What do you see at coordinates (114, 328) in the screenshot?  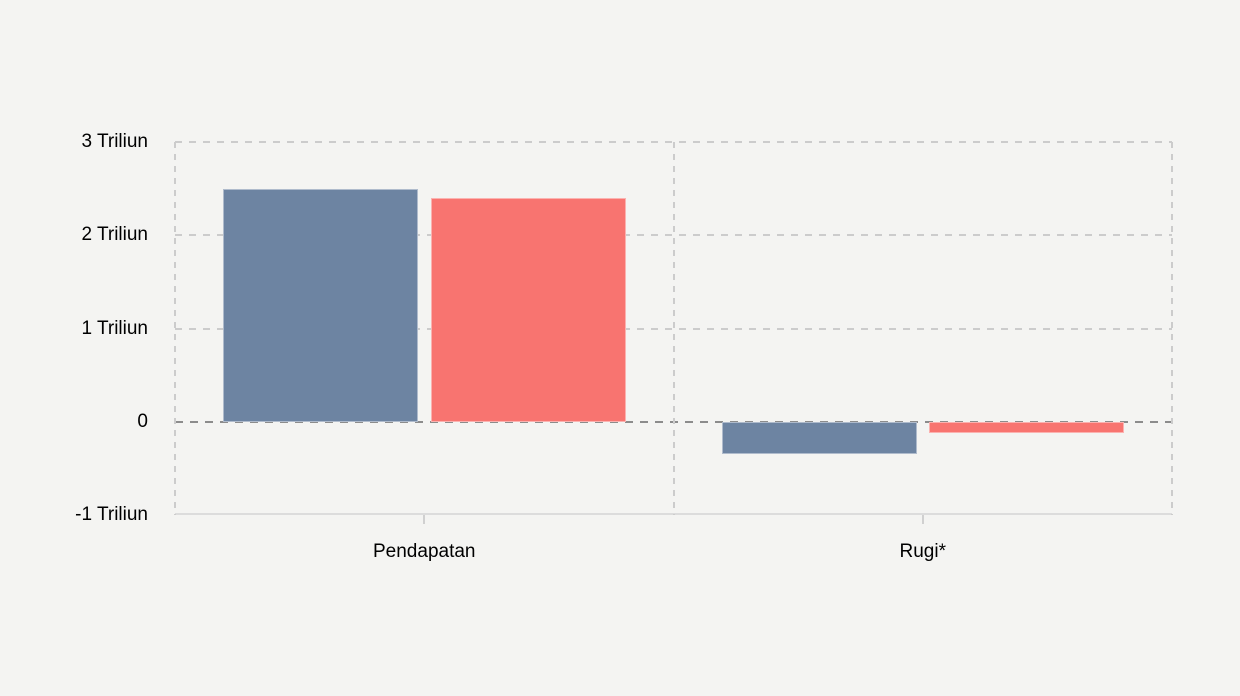 I see `y-tick-label-1: 1 Triliun` at bounding box center [114, 328].